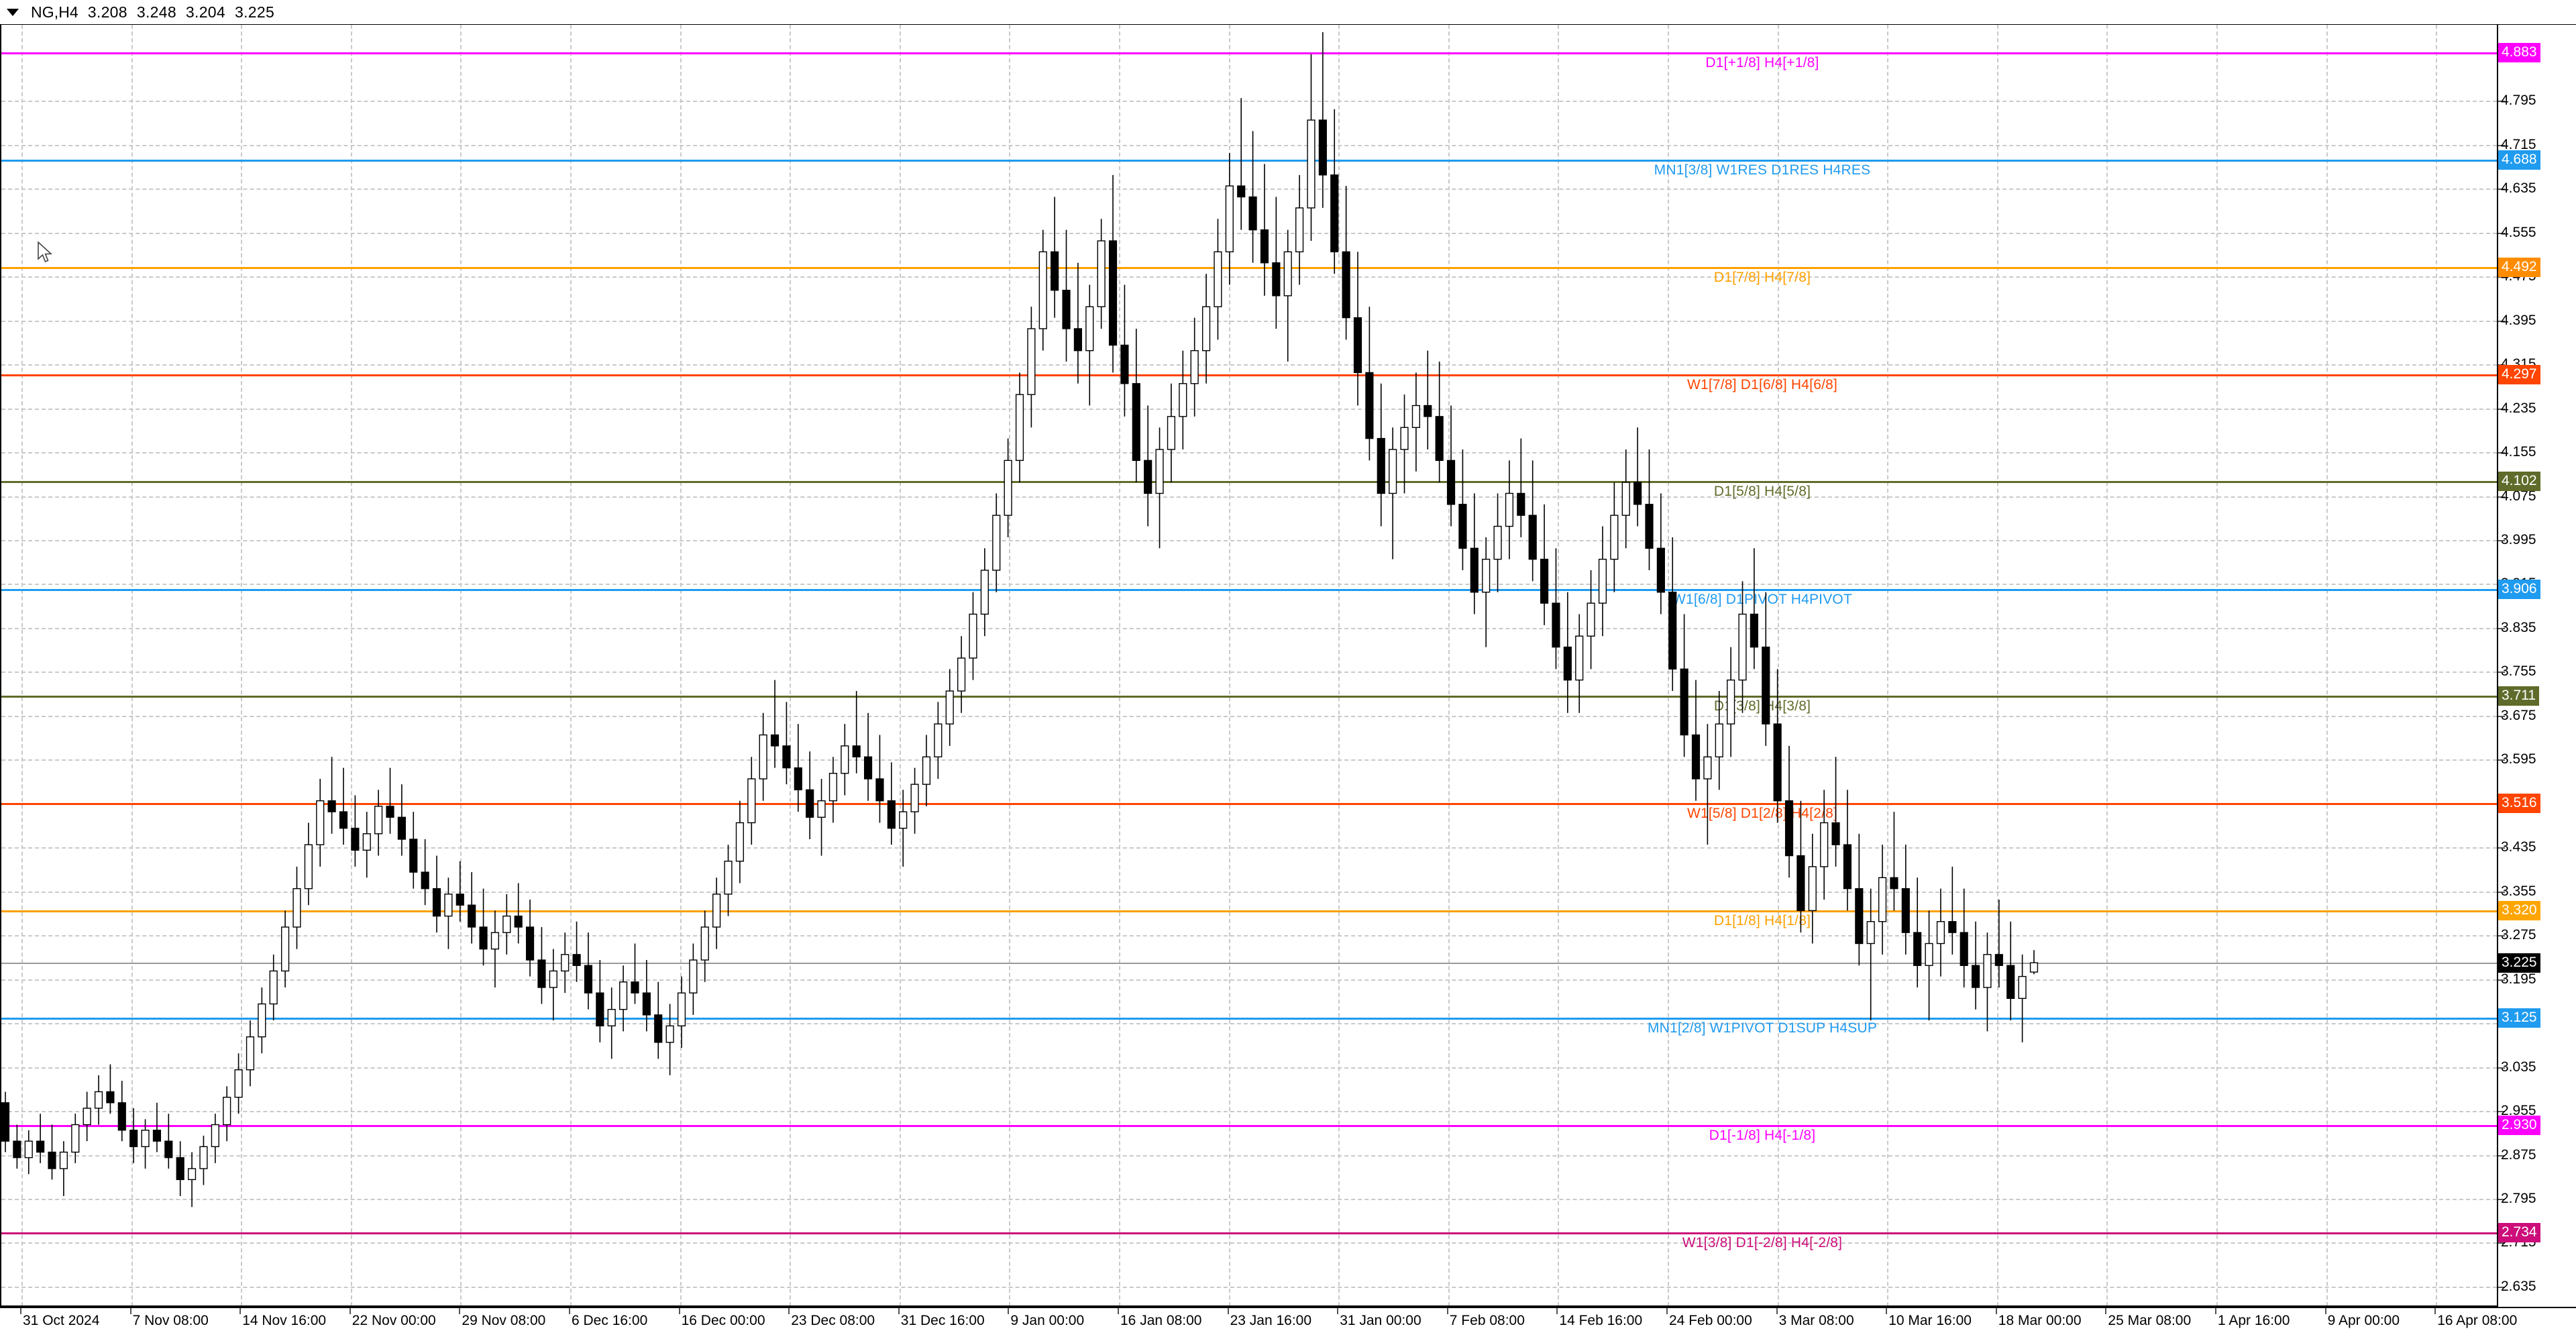  What do you see at coordinates (2519, 268) in the screenshot?
I see `price-badge: 4.492` at bounding box center [2519, 268].